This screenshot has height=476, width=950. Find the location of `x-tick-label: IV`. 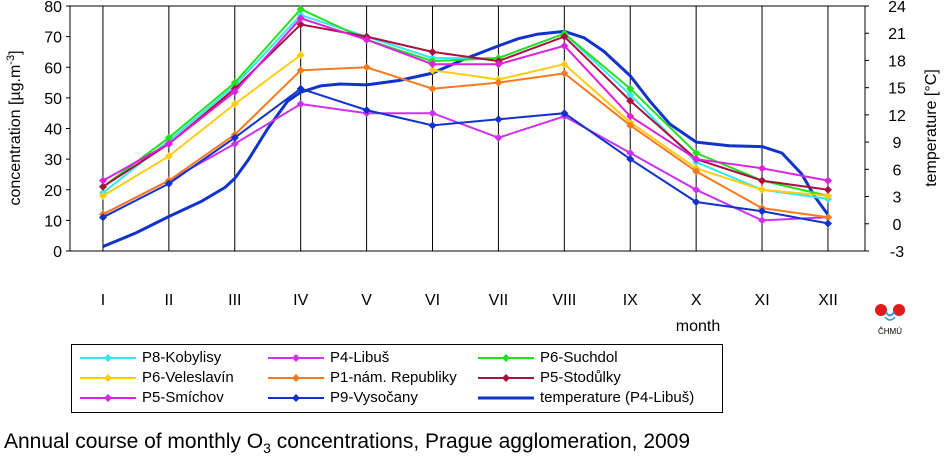

x-tick-label: IV is located at coordinates (300, 300).